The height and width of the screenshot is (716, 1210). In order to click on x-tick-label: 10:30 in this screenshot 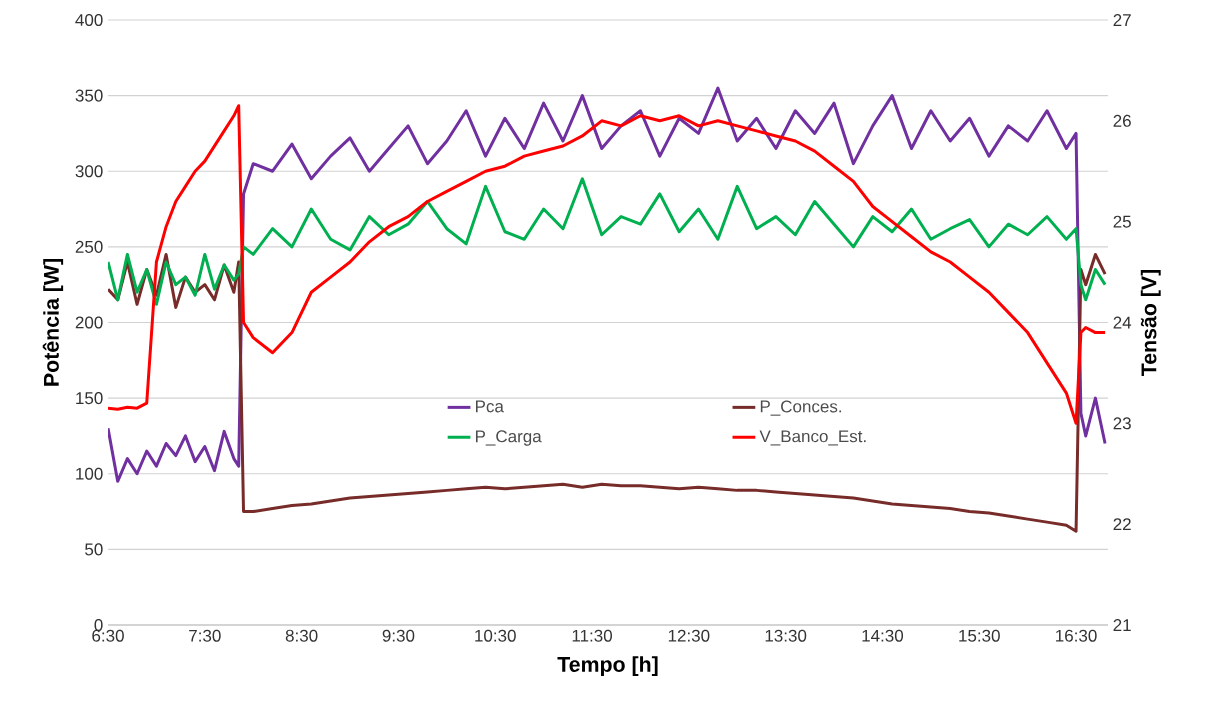, I will do `click(495, 635)`.